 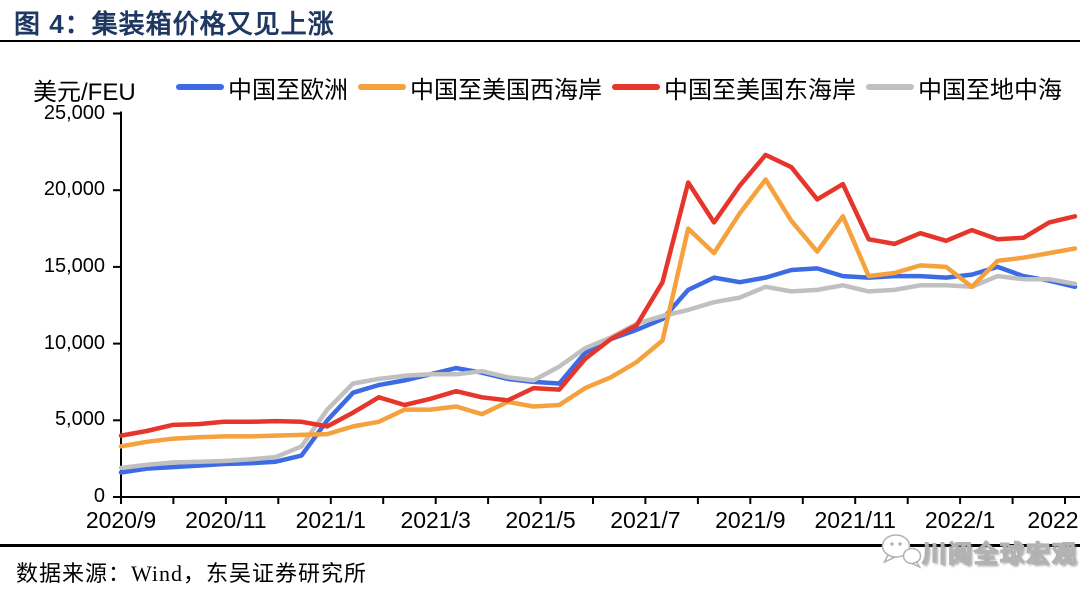 I want to click on y-axis-unit-label: 美元/FEU, so click(x=84, y=92).